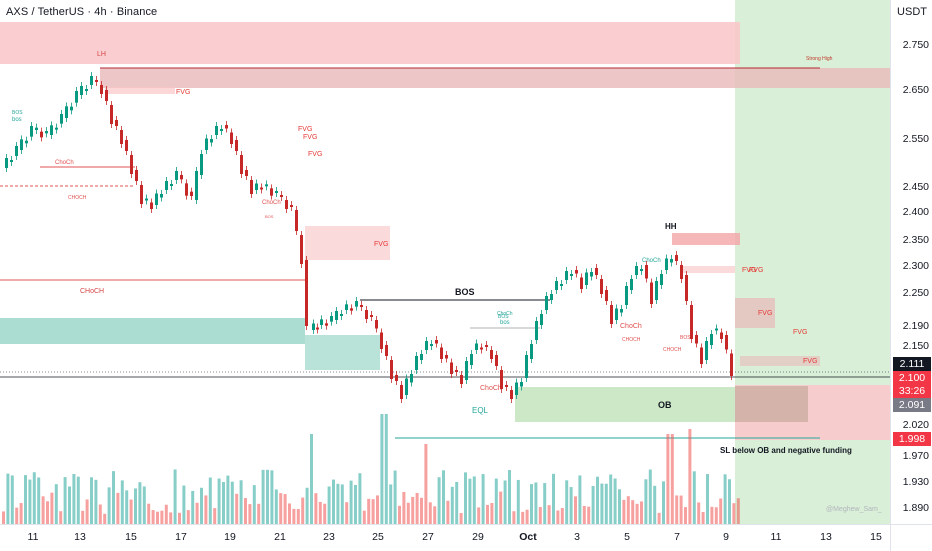 Image resolution: width=932 pixels, height=551 pixels. I want to click on time-label: 23, so click(329, 537).